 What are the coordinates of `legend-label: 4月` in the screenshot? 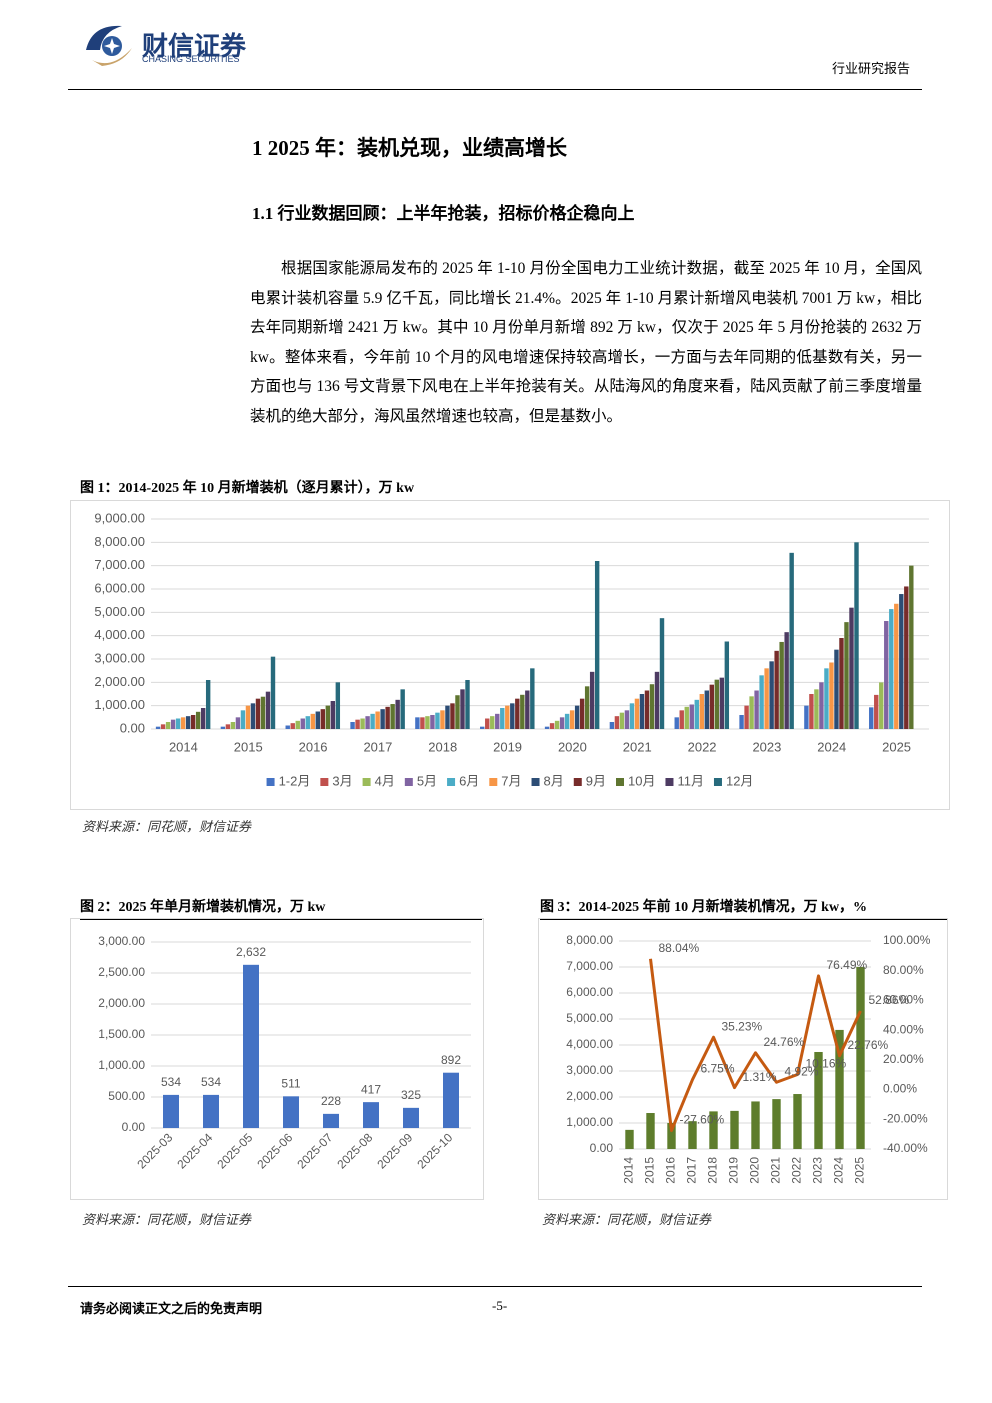 It's located at (385, 780).